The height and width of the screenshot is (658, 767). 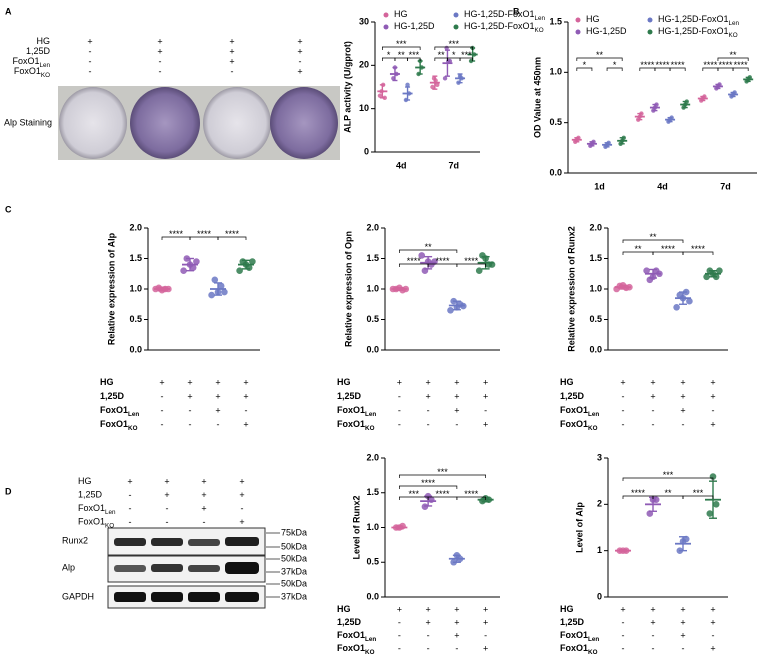 What do you see at coordinates (186, 597) in the screenshot?
I see `blot-box` at bounding box center [186, 597].